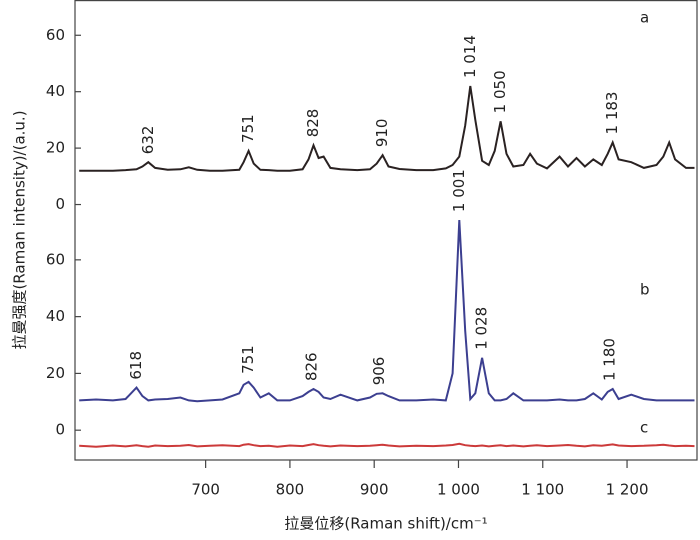  I want to click on peak-label: 906, so click(379, 371).